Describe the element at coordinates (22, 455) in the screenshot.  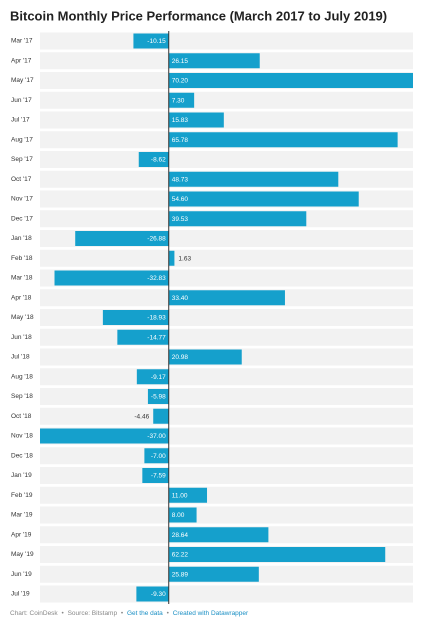
I see `category-label: Dec '18` at that location.